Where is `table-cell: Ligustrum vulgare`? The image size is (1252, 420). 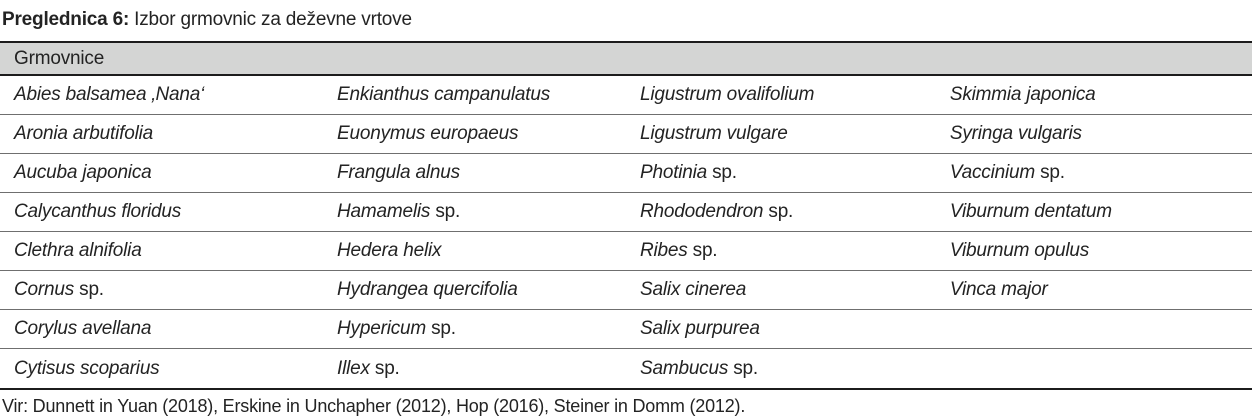
table-cell: Ligustrum vulgare is located at coordinates (781, 134).